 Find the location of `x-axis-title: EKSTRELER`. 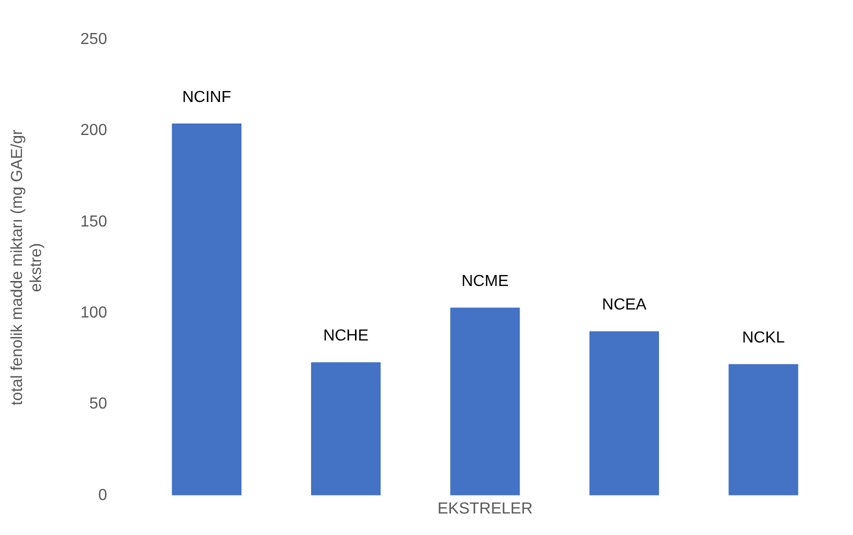

x-axis-title: EKSTRELER is located at coordinates (485, 509).